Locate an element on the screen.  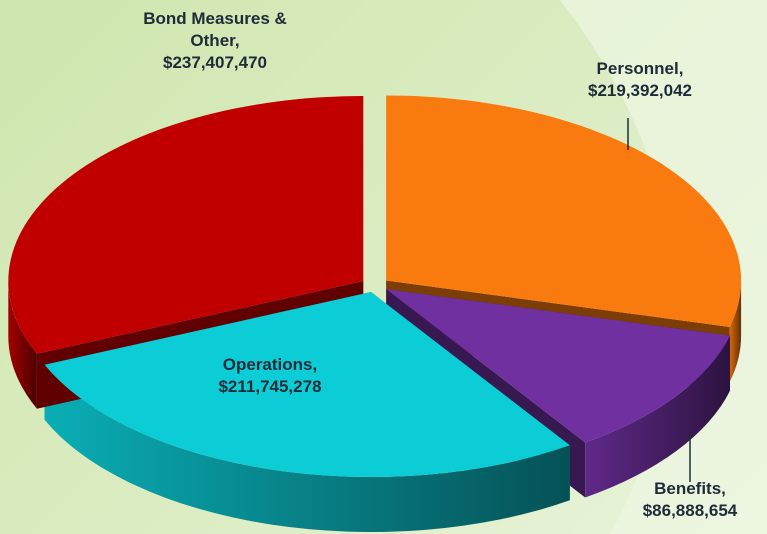
data-label: Bond Measures & Other $237,407,470 is located at coordinates (215, 41).